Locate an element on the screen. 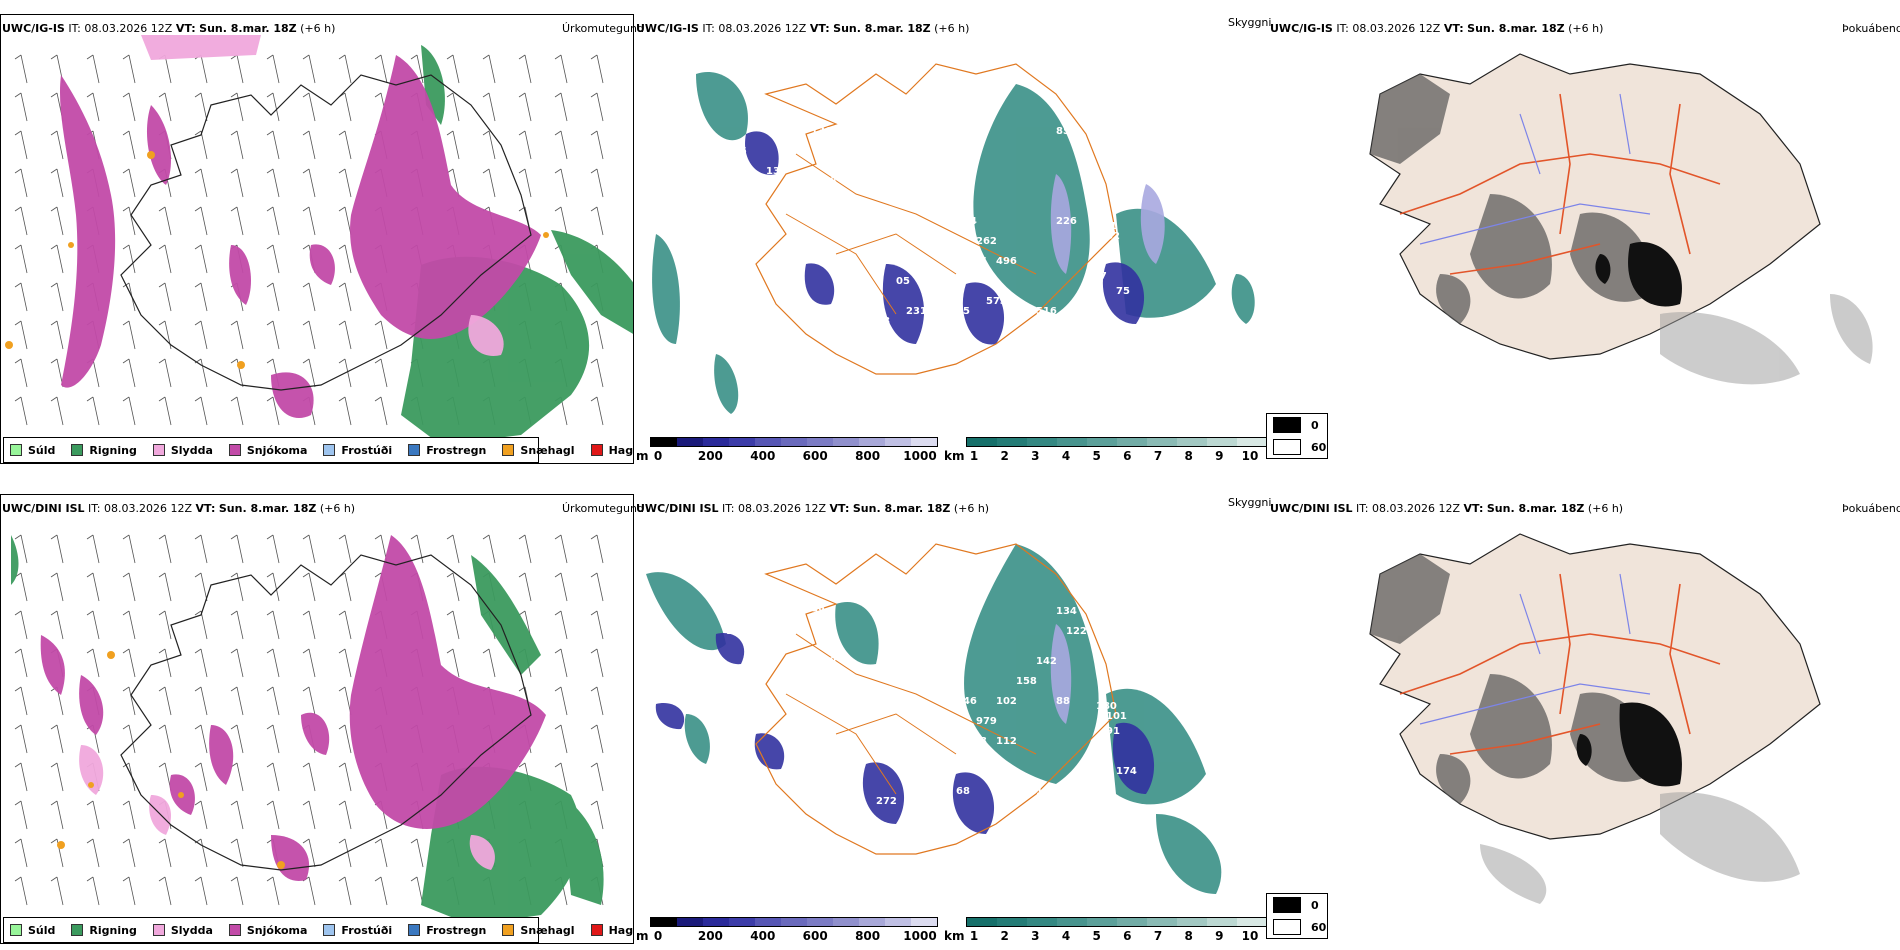 This screenshot has width=1900, height=950. cloud-base-label: 128 is located at coordinates (936, 291).